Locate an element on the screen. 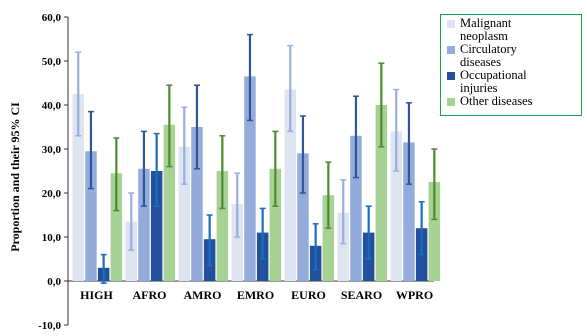  y-tick-label: 40,0 is located at coordinates (52, 106).